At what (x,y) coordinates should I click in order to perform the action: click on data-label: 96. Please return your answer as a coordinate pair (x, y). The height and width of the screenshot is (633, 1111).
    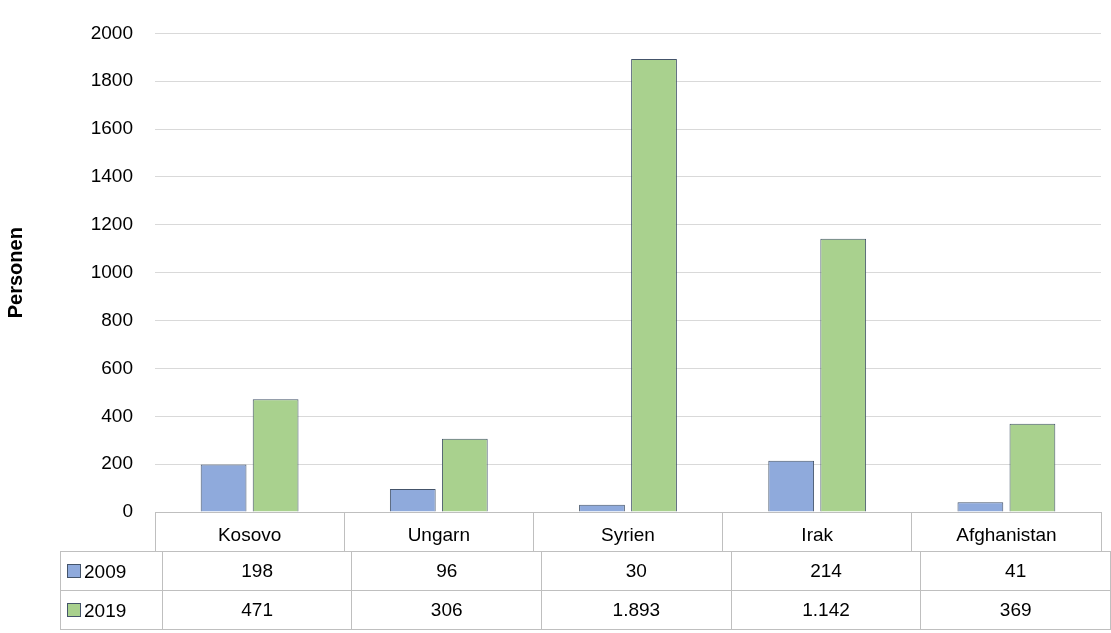
    Looking at the image, I should click on (446, 571).